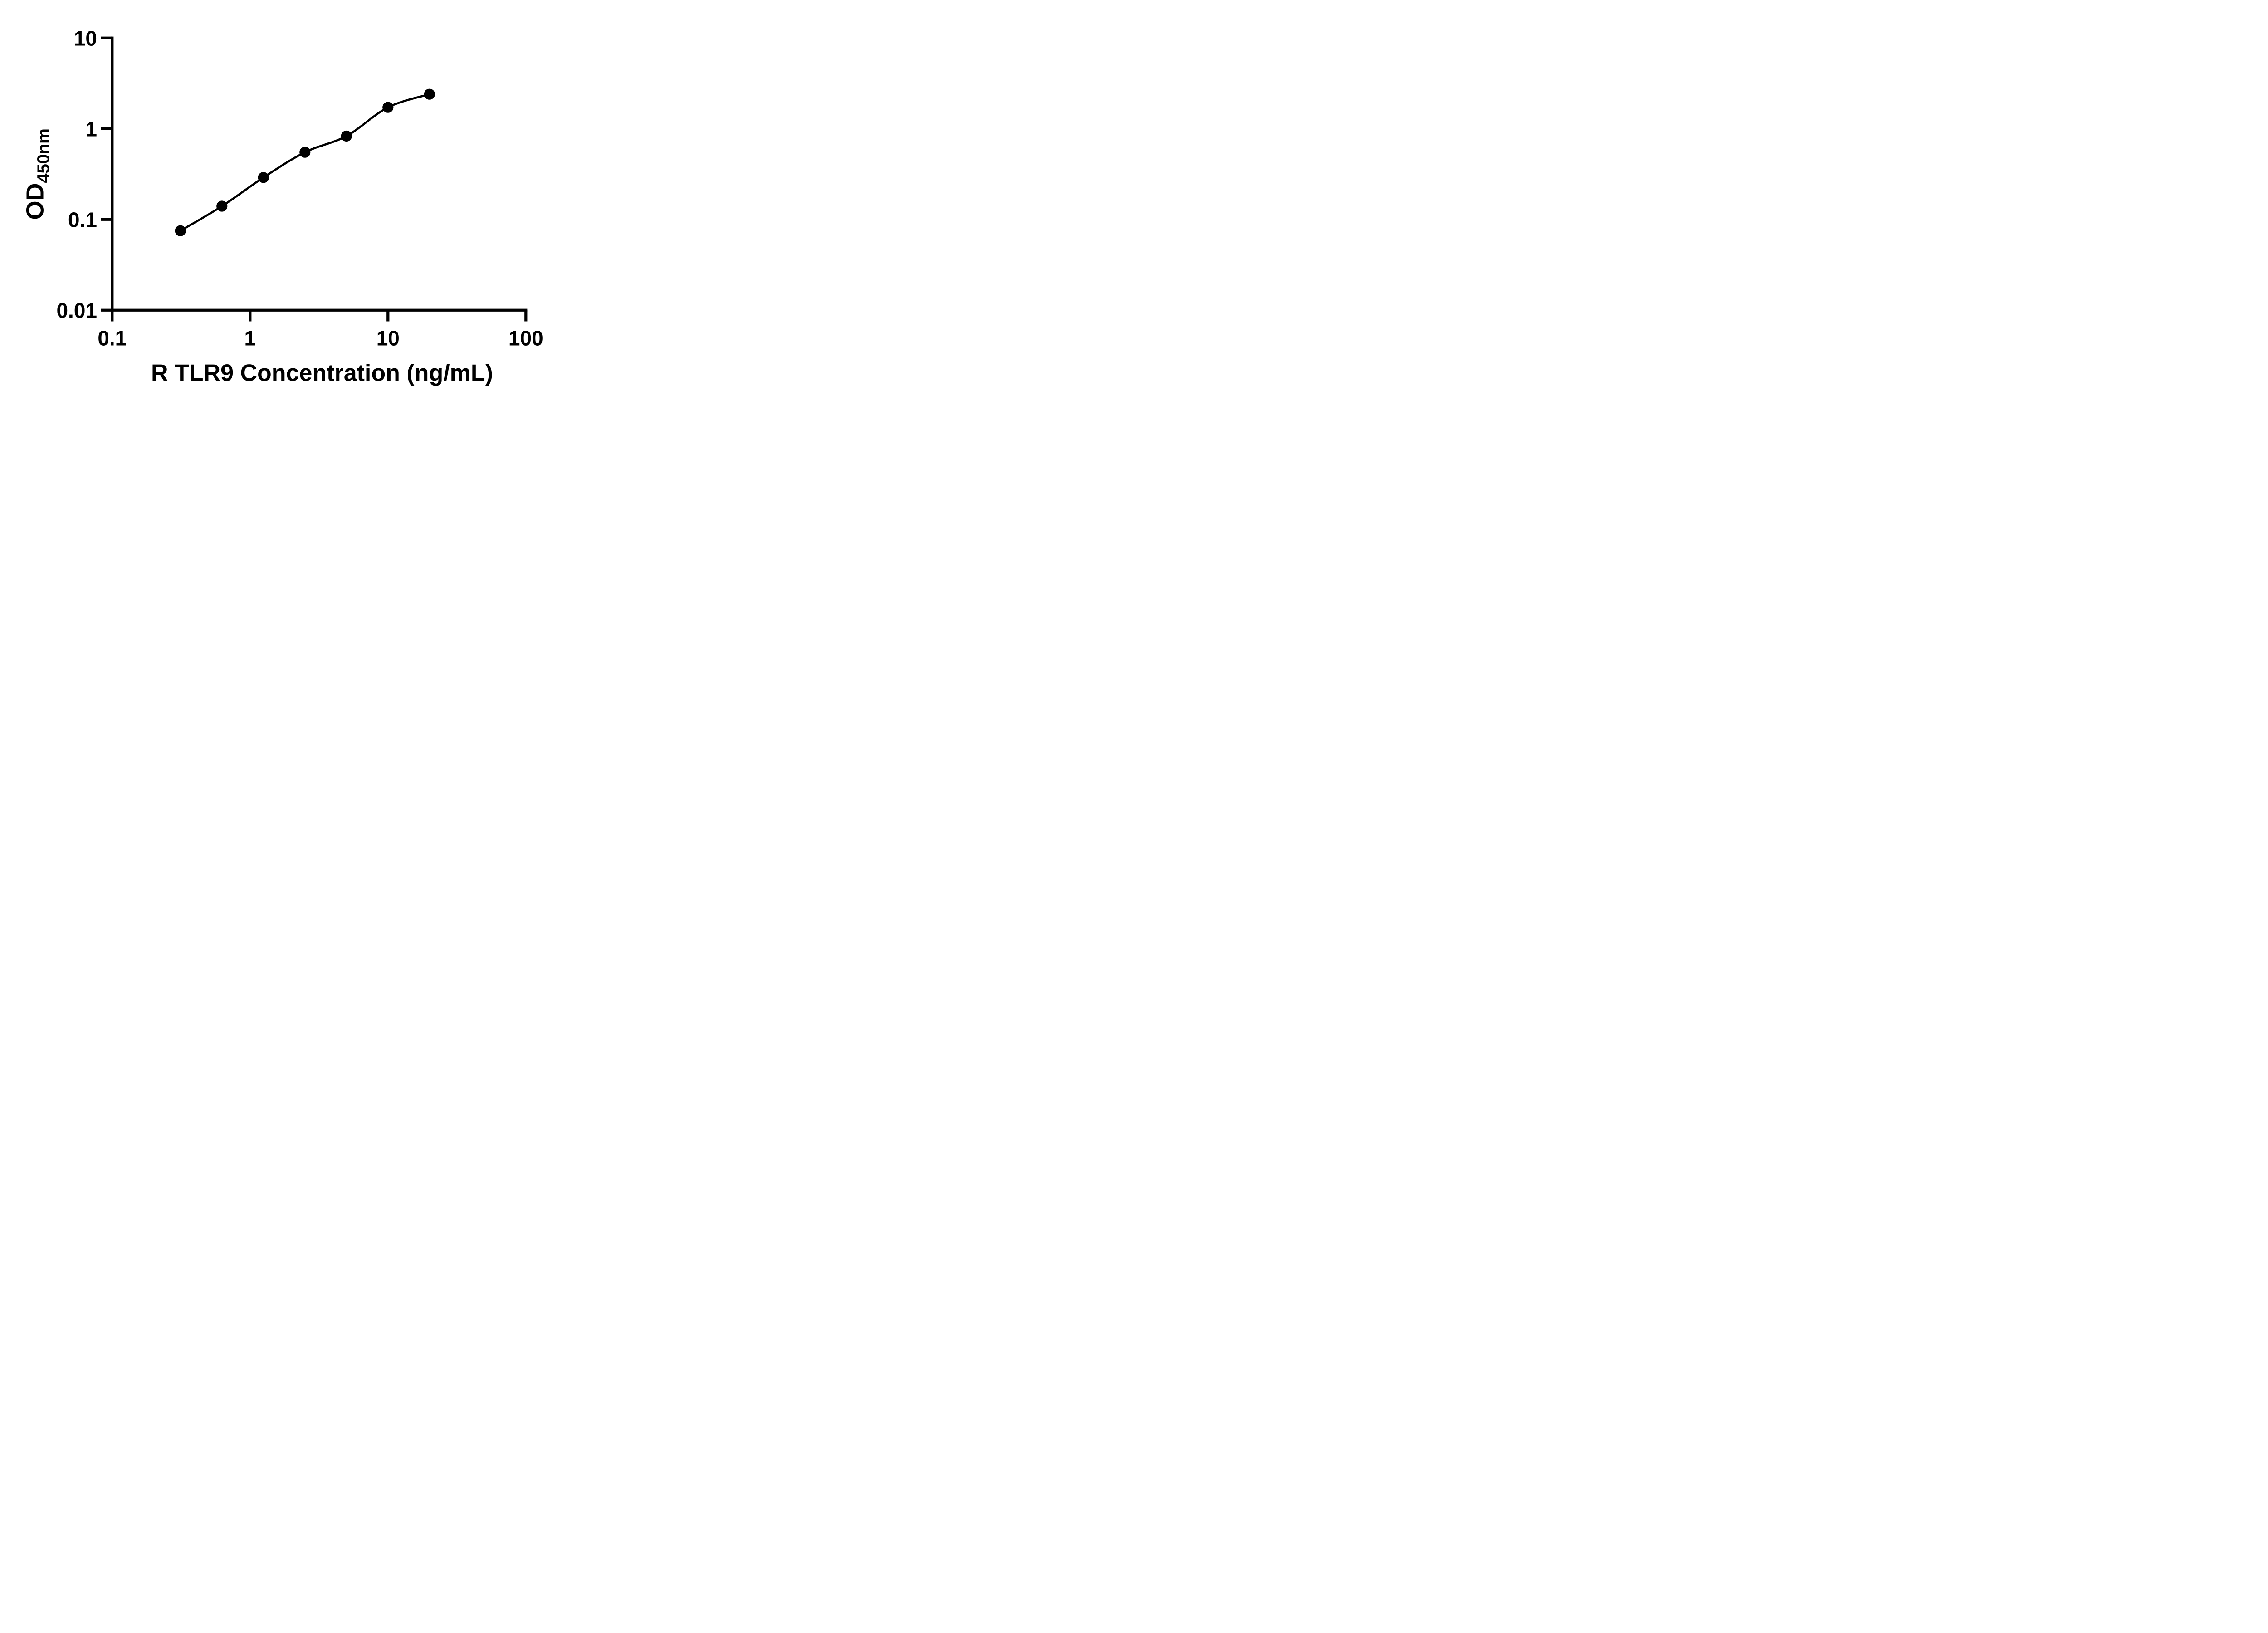 The height and width of the screenshot is (1633, 2268). I want to click on x-tick-label: 100, so click(526, 338).